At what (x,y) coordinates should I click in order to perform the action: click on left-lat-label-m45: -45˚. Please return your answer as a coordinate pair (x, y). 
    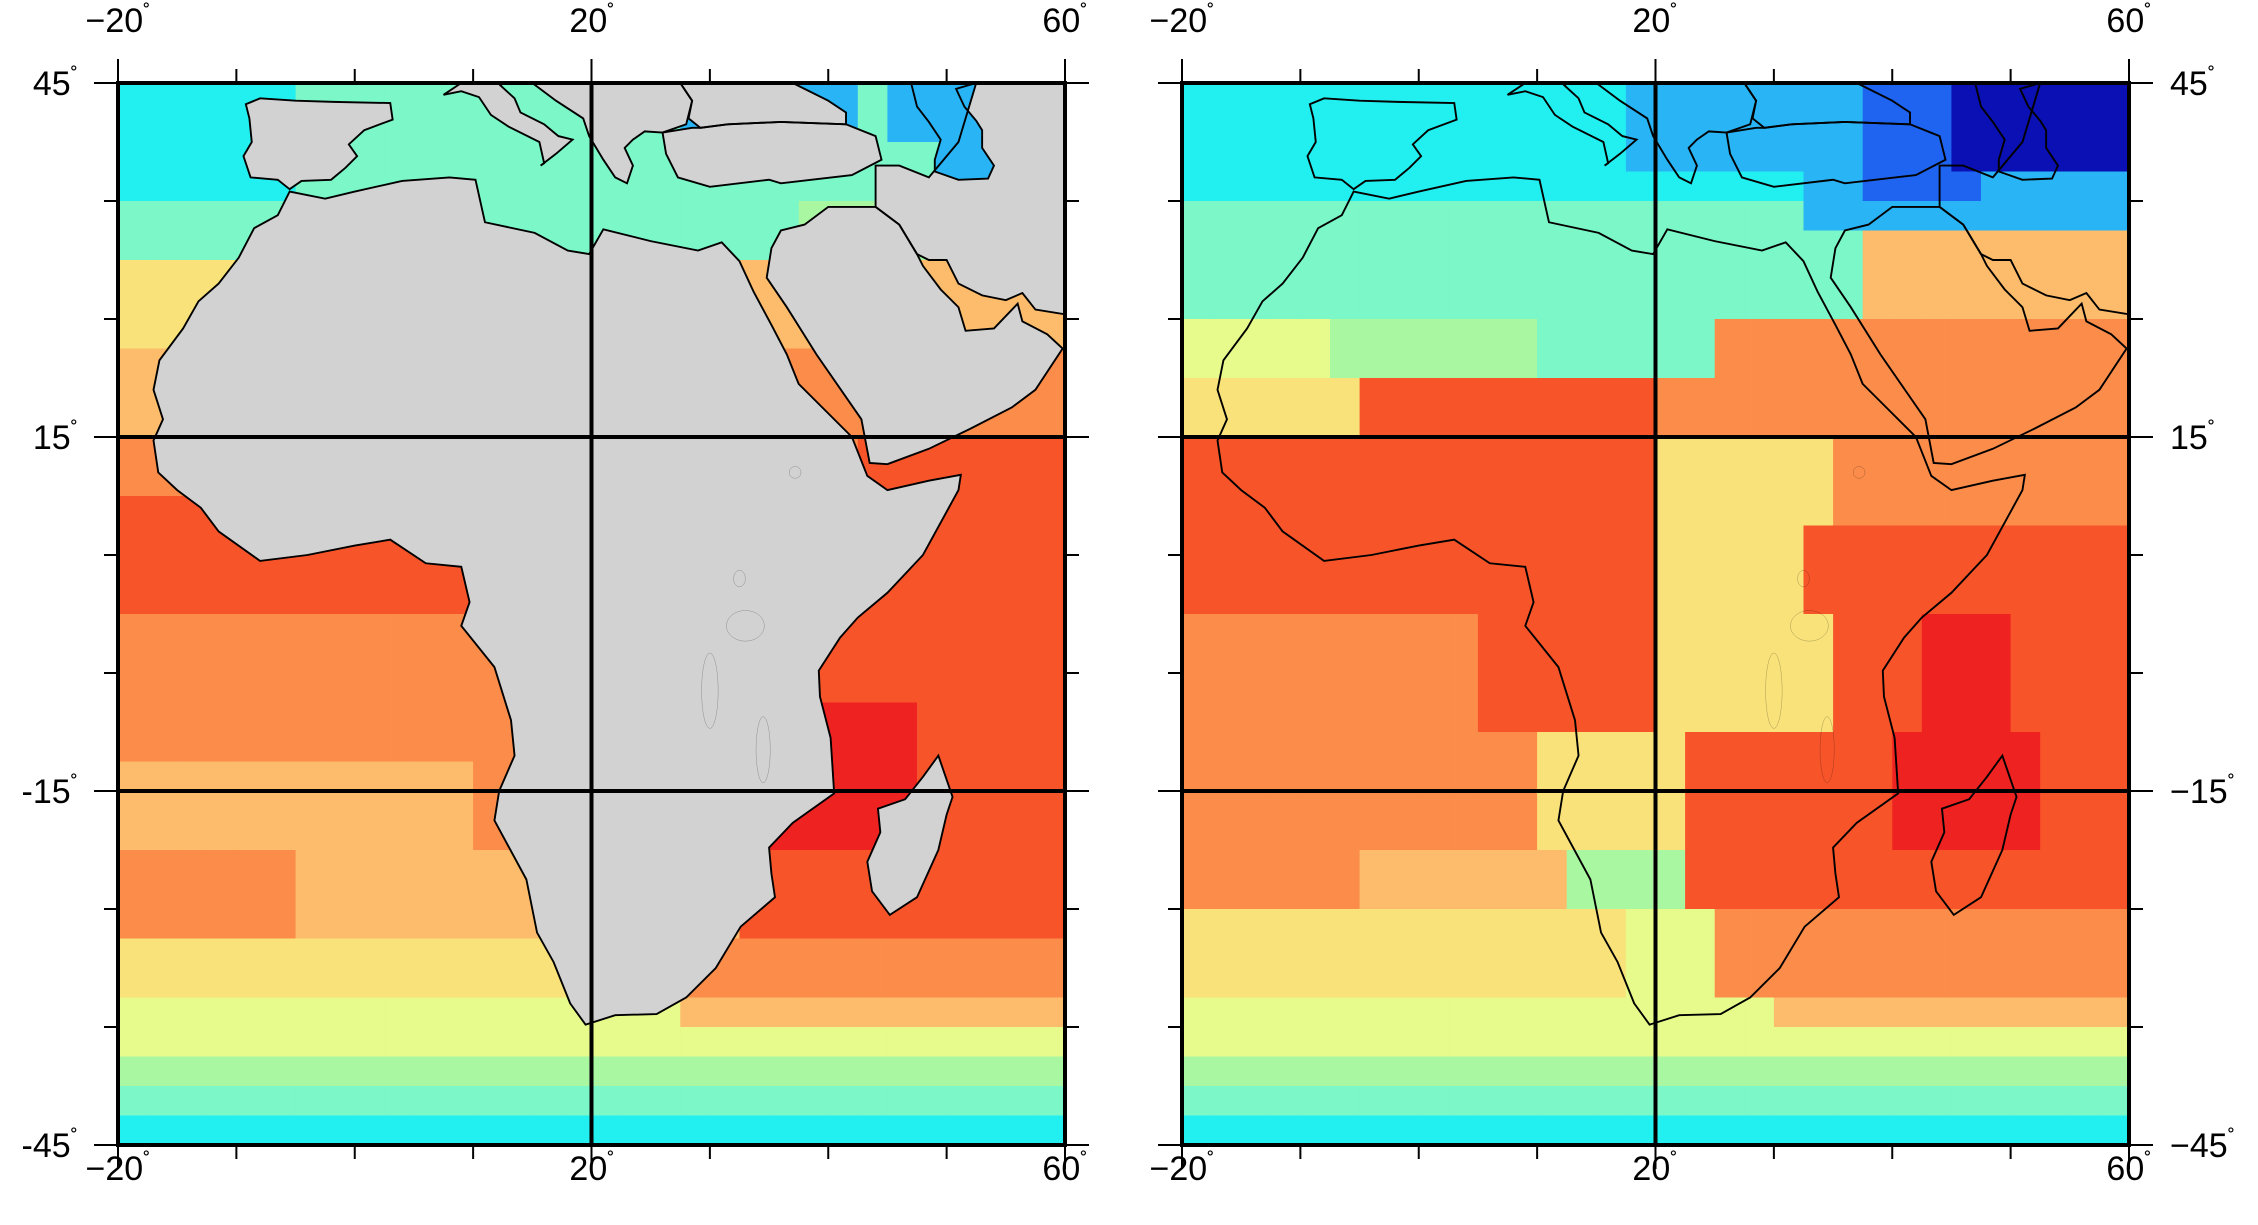
    Looking at the image, I should click on (50, 1145).